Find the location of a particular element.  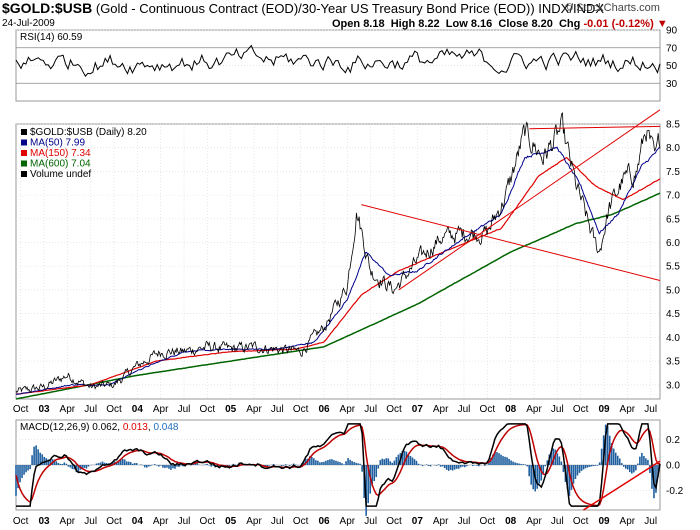

trendlines is located at coordinates (511, 200).